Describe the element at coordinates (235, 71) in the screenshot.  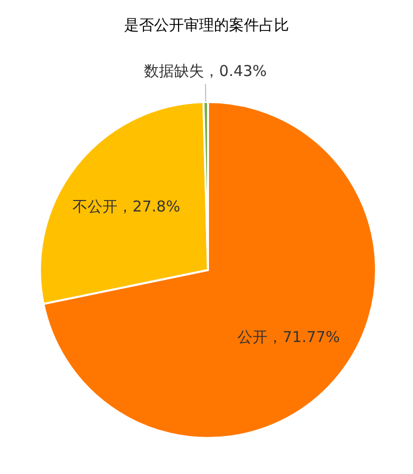
I see `data-label: ，0.43%` at that location.